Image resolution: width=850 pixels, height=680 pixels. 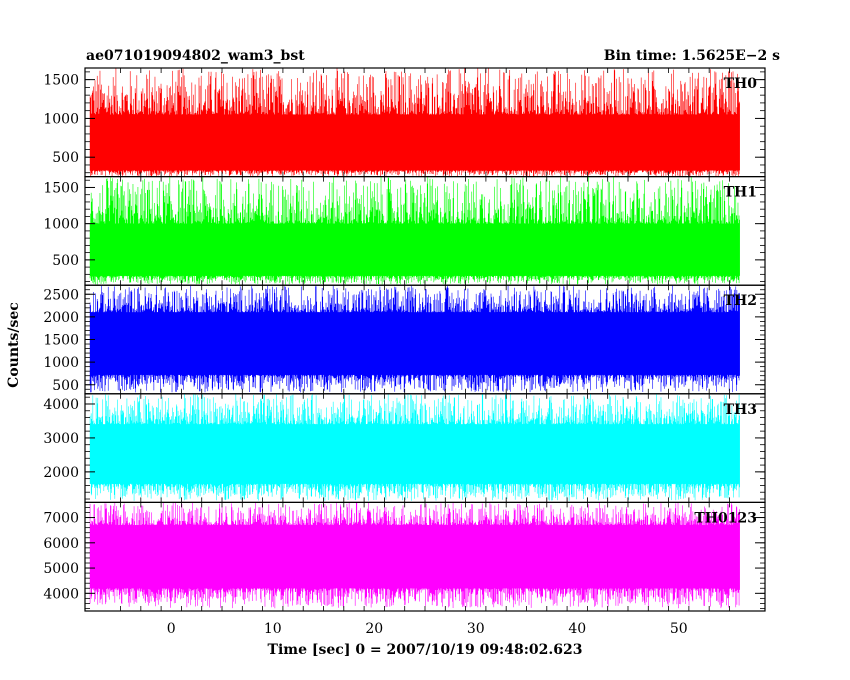 What do you see at coordinates (692, 56) in the screenshot?
I see `bin-time-label: Bin time: 1.5625E−2 s` at bounding box center [692, 56].